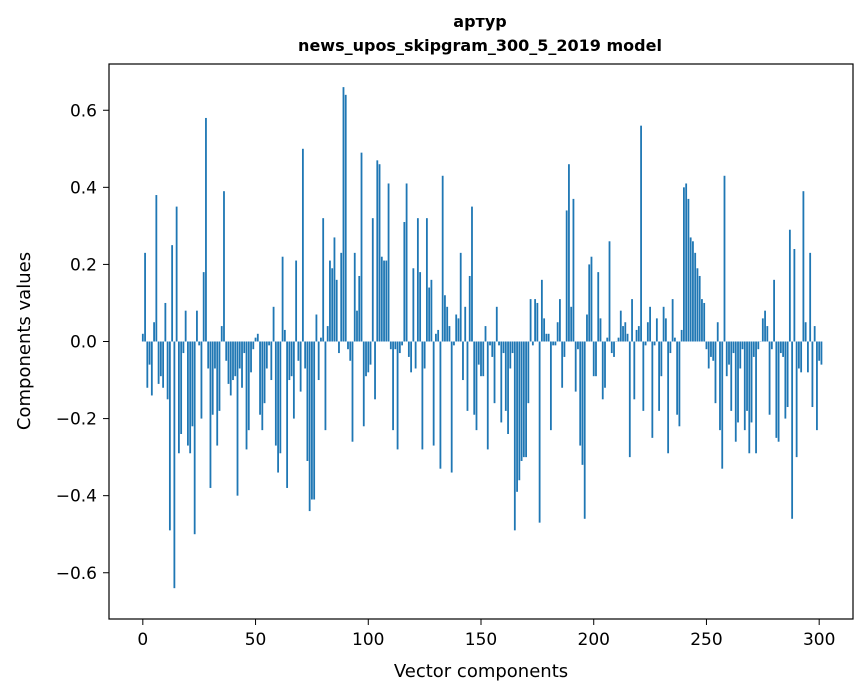  I want to click on y-tick-label: 0.0, so click(83, 343).